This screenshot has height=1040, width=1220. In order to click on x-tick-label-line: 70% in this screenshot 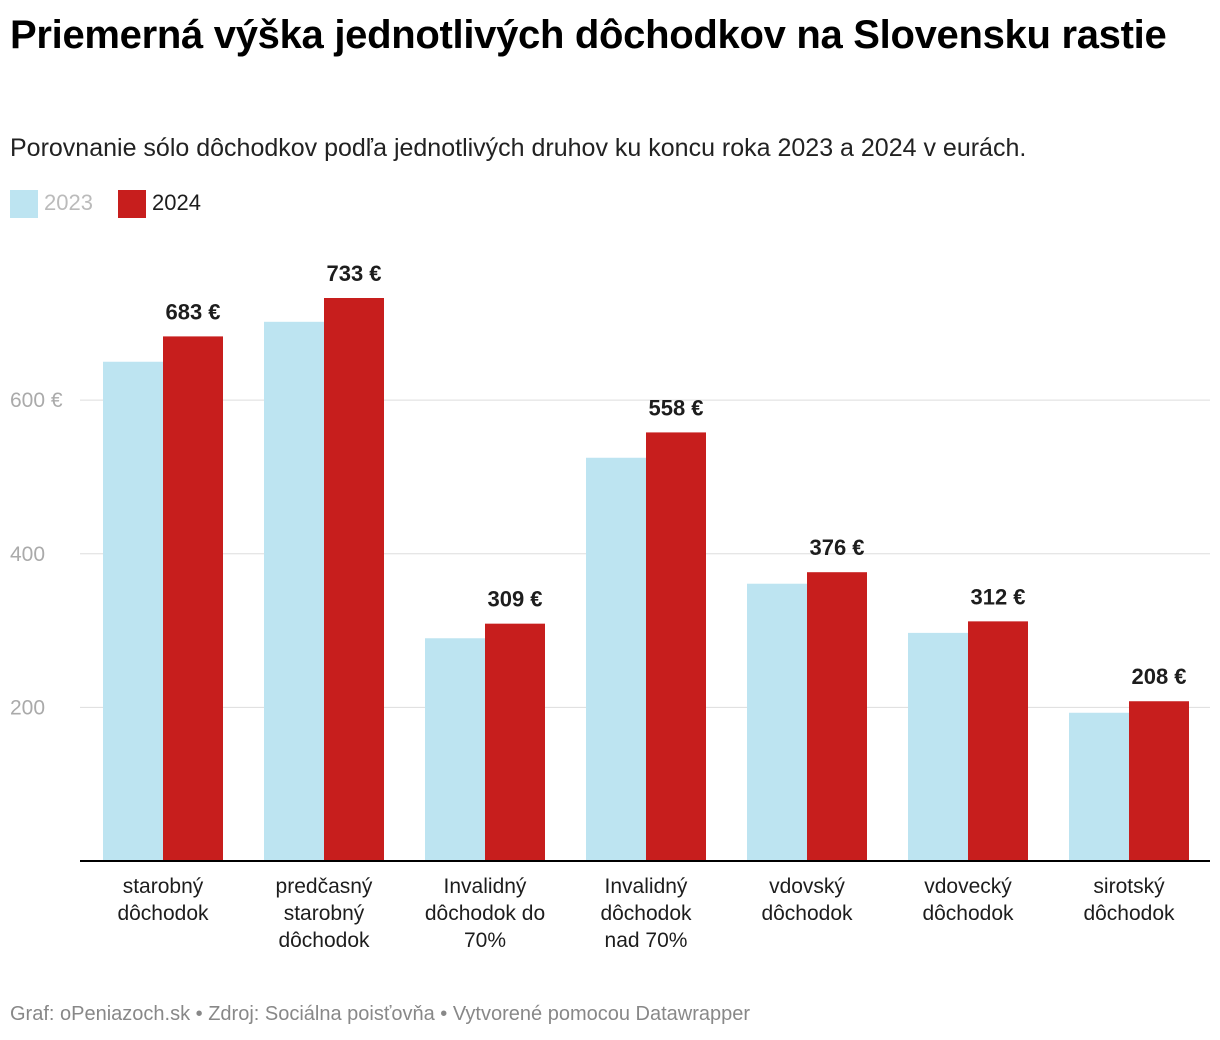, I will do `click(485, 940)`.